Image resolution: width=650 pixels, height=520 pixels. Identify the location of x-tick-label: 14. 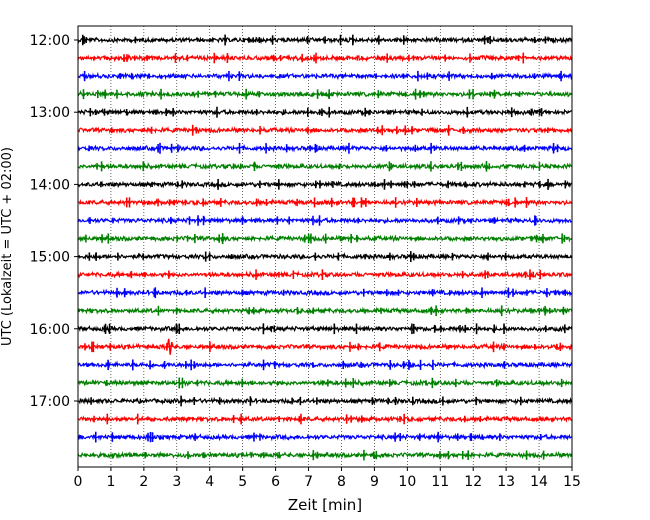
(539, 482).